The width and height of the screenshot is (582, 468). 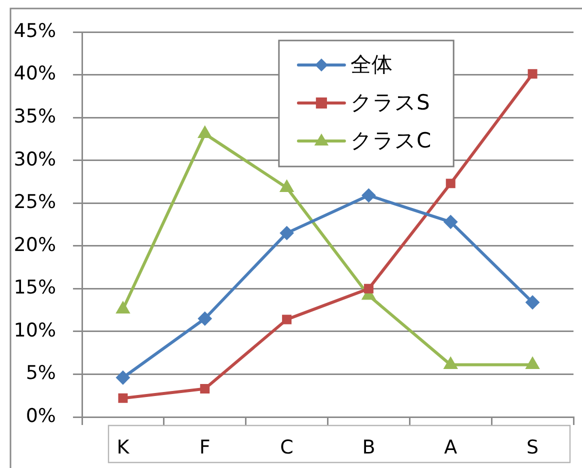 What do you see at coordinates (369, 447) in the screenshot?
I see `x-tick-label: B` at bounding box center [369, 447].